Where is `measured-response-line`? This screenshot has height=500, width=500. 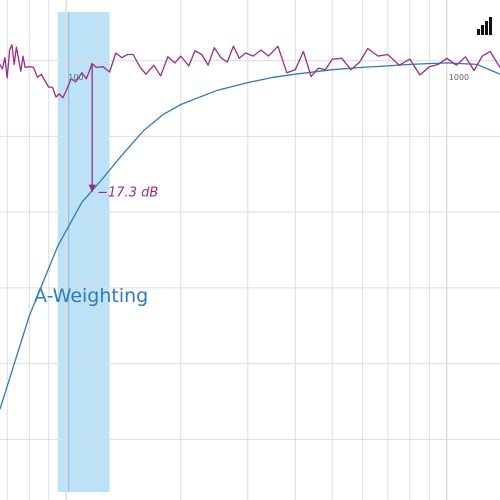 measured-response-line is located at coordinates (250, 71).